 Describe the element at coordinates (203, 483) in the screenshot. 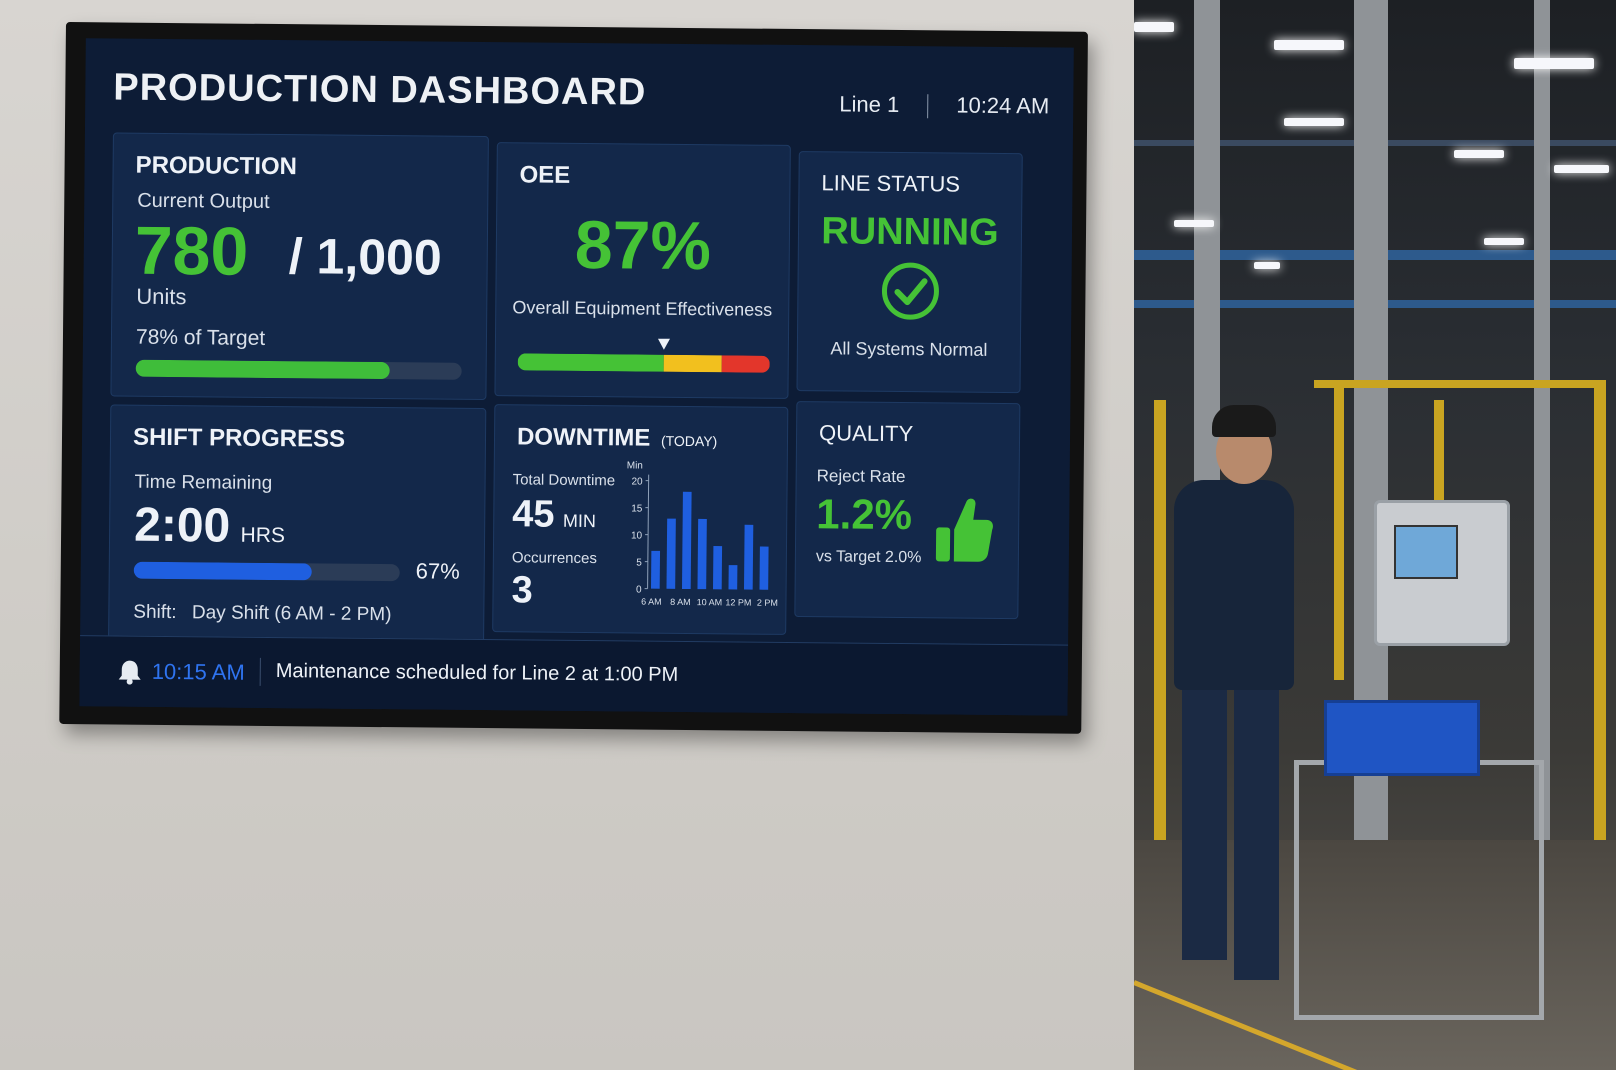

I see `time-remaining-label: Time Remaining` at that location.